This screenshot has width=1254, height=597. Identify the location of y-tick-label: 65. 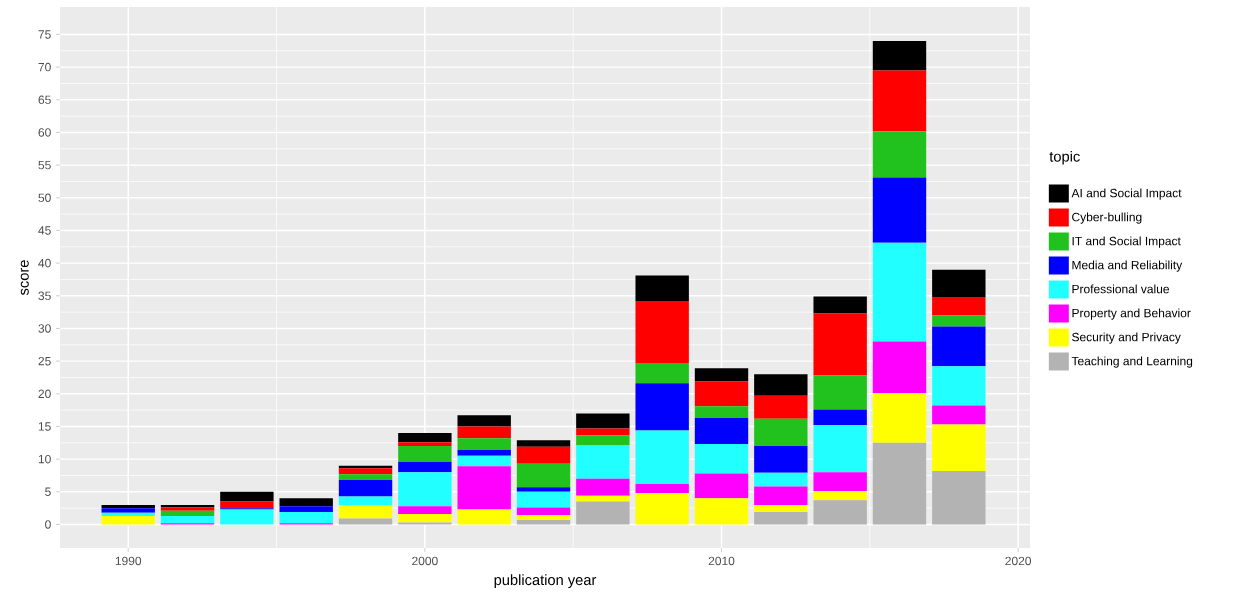
(44, 100).